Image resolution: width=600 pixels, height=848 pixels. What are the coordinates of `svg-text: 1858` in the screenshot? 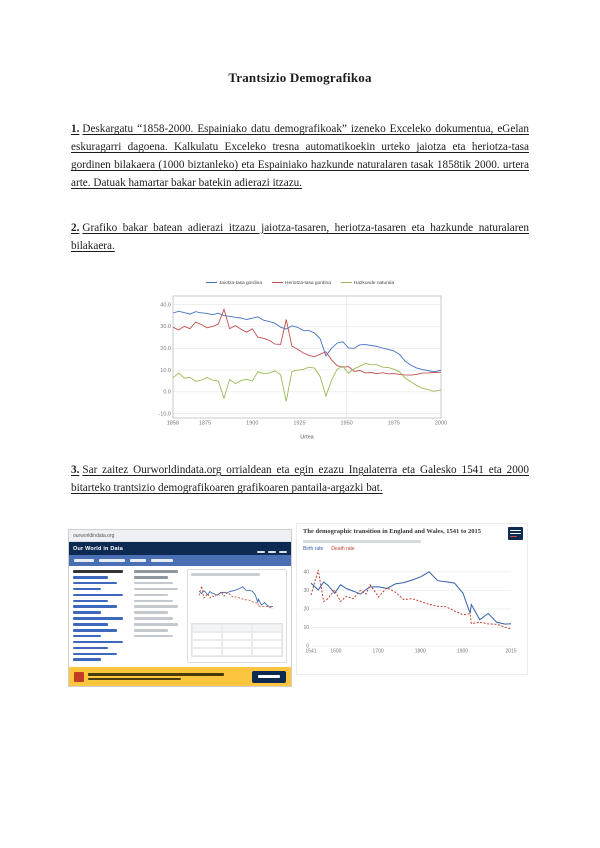 It's located at (173, 423).